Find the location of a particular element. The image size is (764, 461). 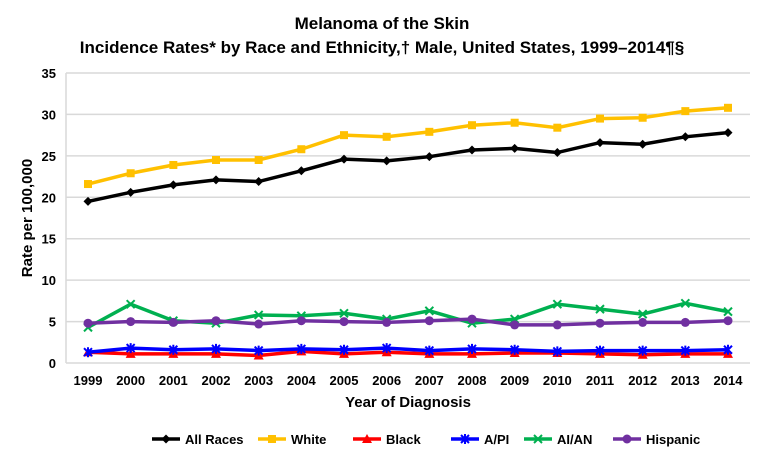

legend-item: Hispanic is located at coordinates (656, 439).